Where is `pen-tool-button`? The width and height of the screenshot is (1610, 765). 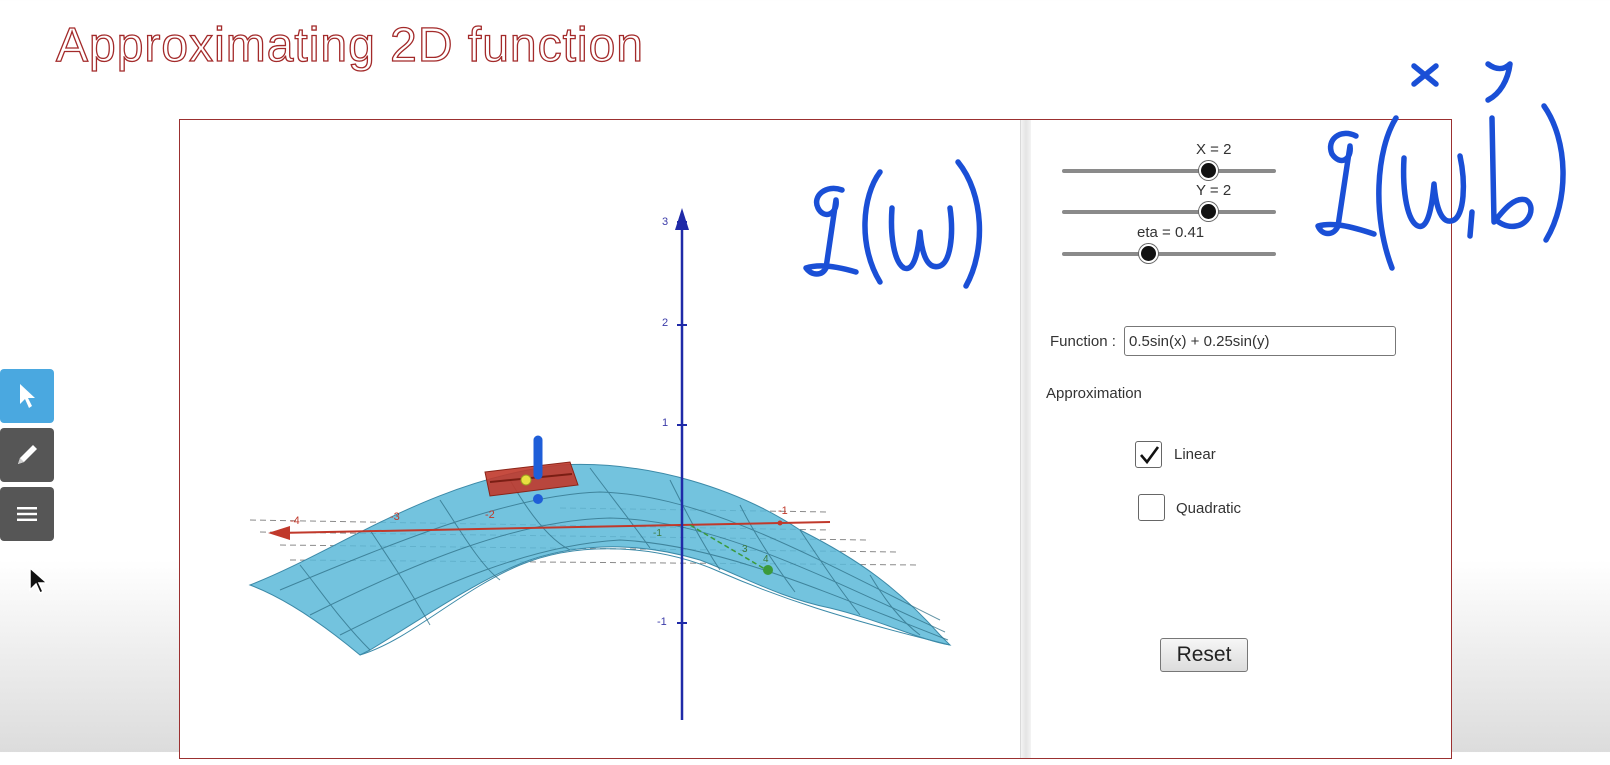 pen-tool-button is located at coordinates (27, 455).